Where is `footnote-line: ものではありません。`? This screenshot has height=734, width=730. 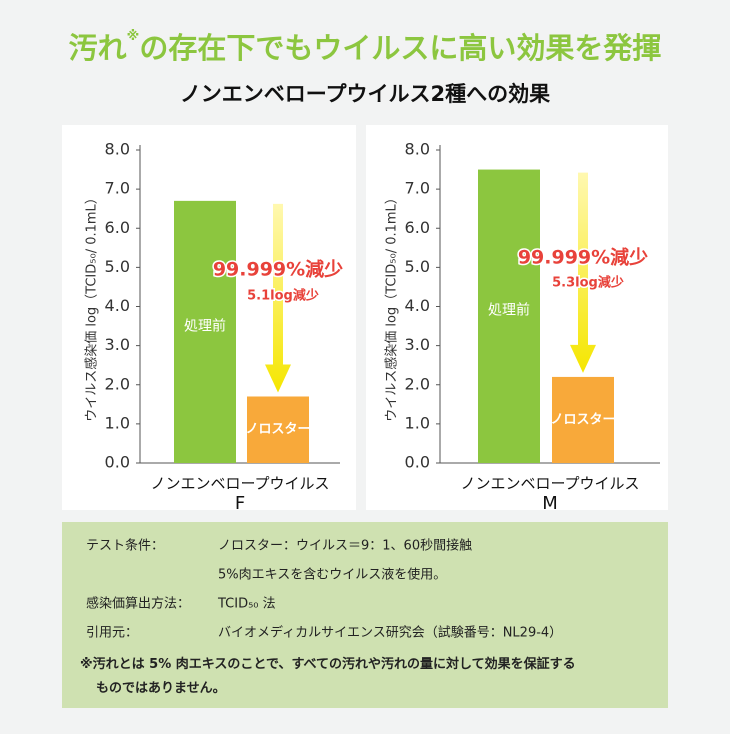
footnote-line: ものではありません。 is located at coordinates (161, 688).